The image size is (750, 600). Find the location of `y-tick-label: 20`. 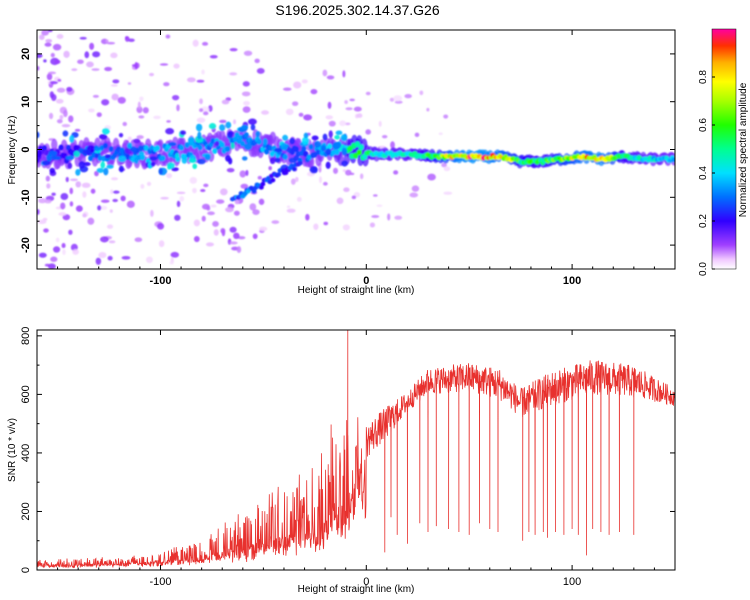

y-tick-label: 20 is located at coordinates (26, 54).